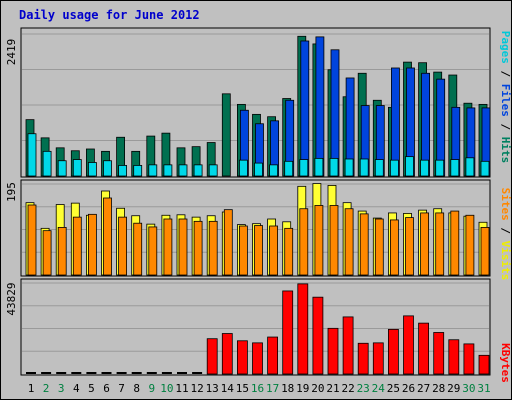 The height and width of the screenshot is (400, 512). I want to click on day-label: 4, so click(76, 388).